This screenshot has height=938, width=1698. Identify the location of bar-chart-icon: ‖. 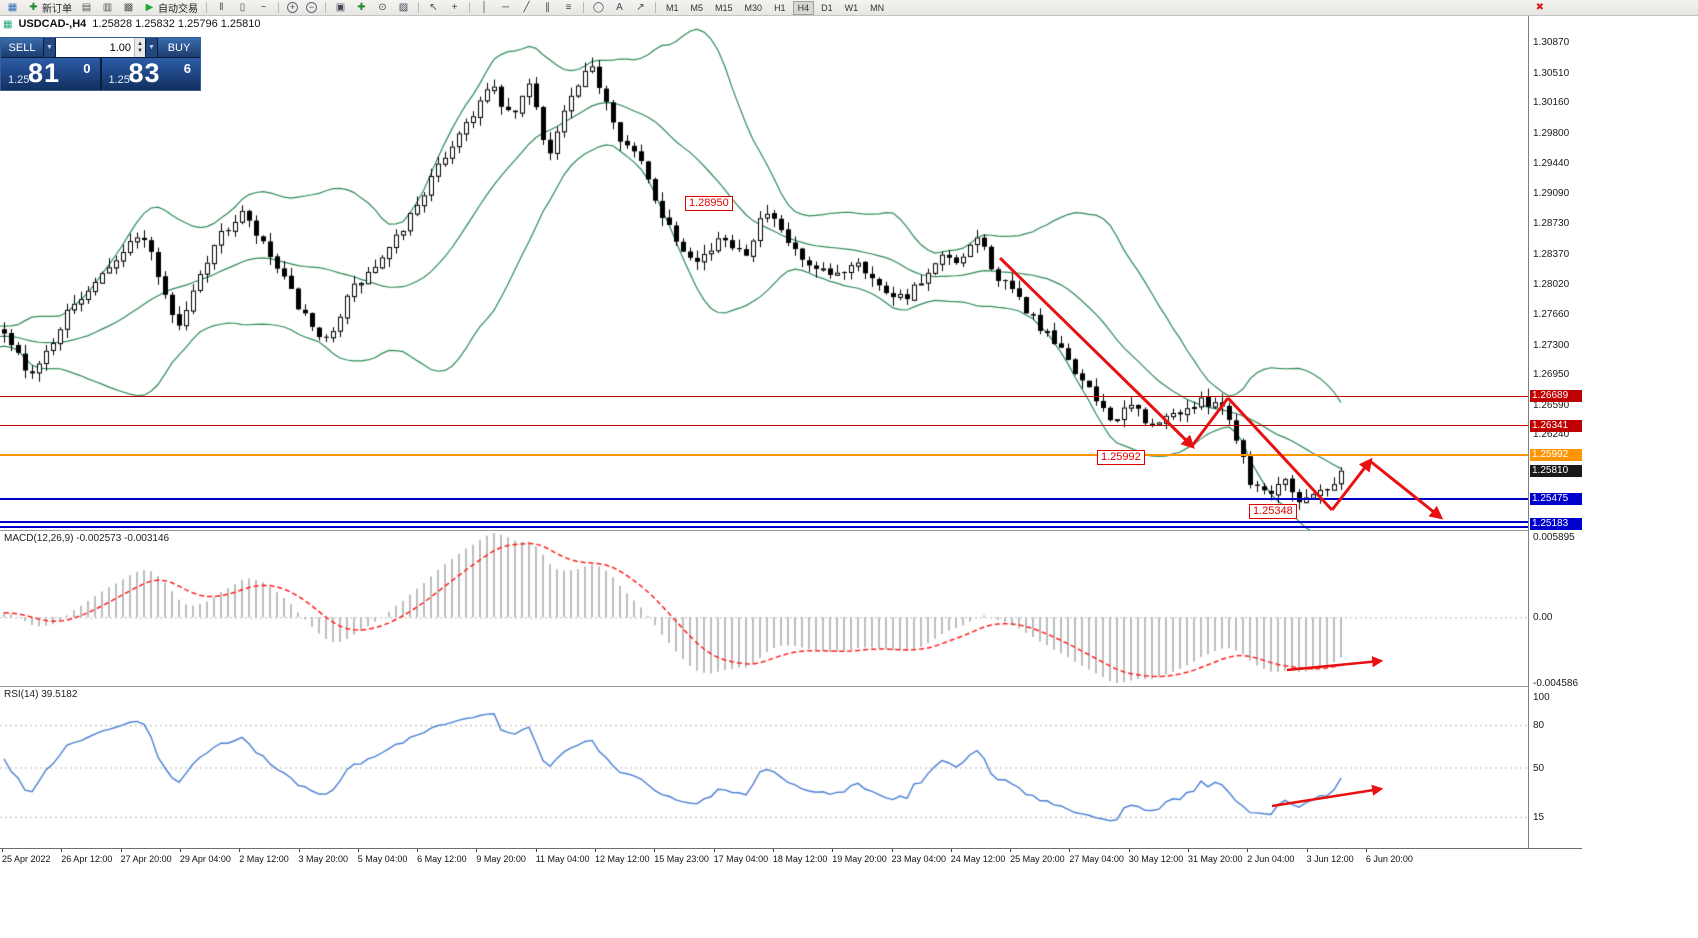
(221, 8).